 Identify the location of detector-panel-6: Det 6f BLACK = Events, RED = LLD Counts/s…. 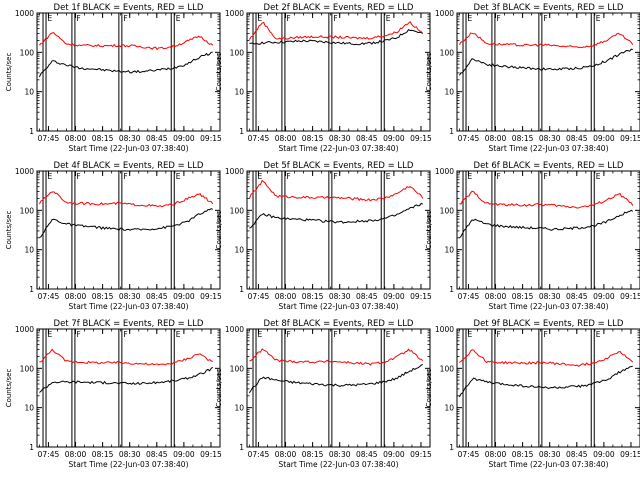
(532, 236).